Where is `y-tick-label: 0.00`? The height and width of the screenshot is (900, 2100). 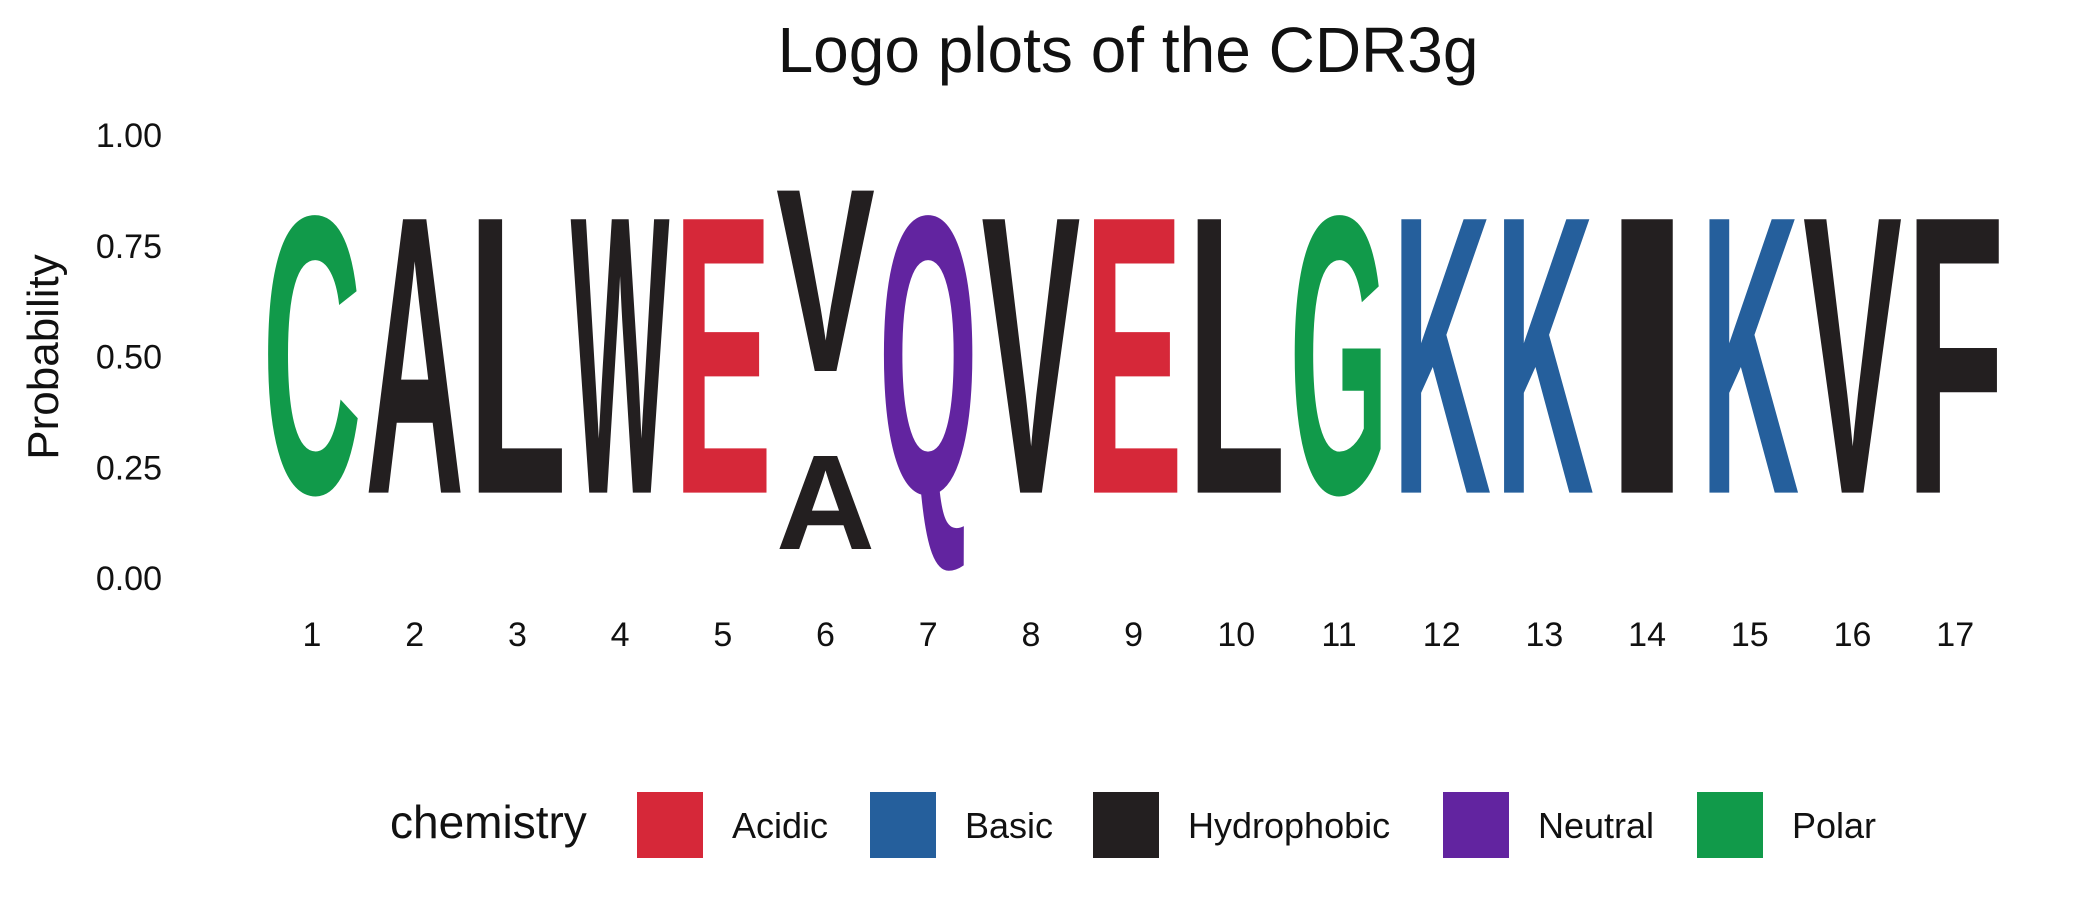 y-tick-label: 0.00 is located at coordinates (129, 579).